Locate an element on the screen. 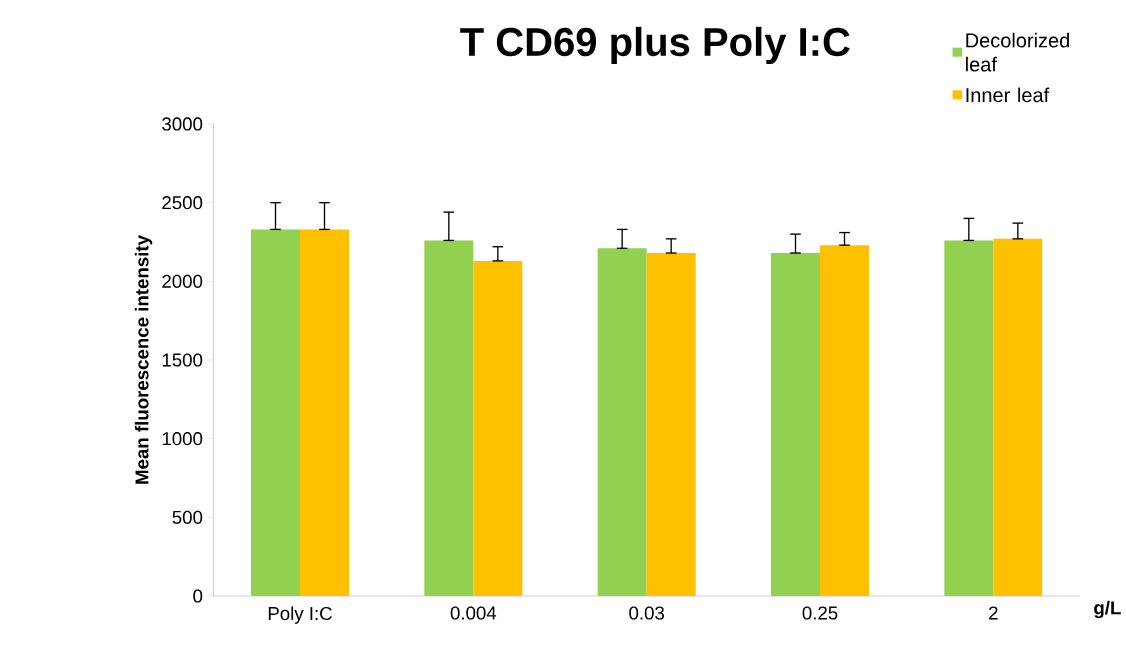 Image resolution: width=1126 pixels, height=646 pixels. x-tick-label: 2 is located at coordinates (993, 613).